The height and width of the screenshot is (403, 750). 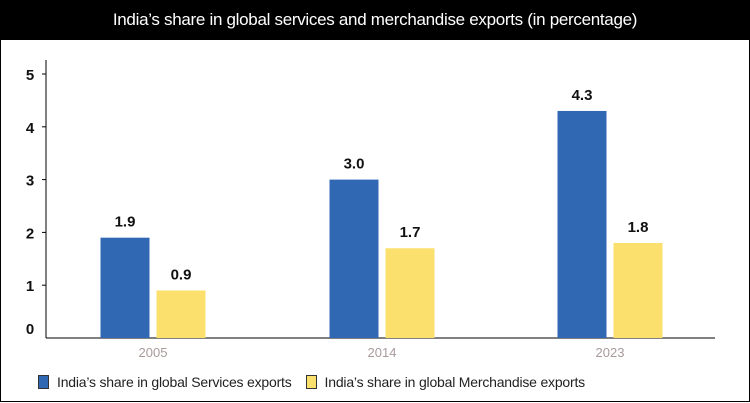 What do you see at coordinates (30, 181) in the screenshot?
I see `y-tick-label: 3` at bounding box center [30, 181].